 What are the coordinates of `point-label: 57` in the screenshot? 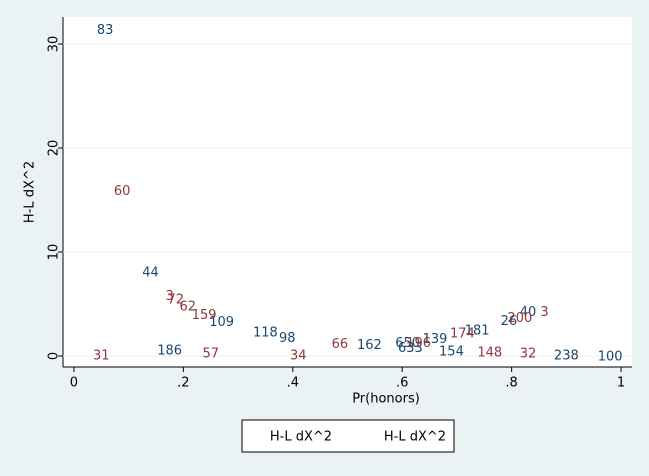 It's located at (210, 353).